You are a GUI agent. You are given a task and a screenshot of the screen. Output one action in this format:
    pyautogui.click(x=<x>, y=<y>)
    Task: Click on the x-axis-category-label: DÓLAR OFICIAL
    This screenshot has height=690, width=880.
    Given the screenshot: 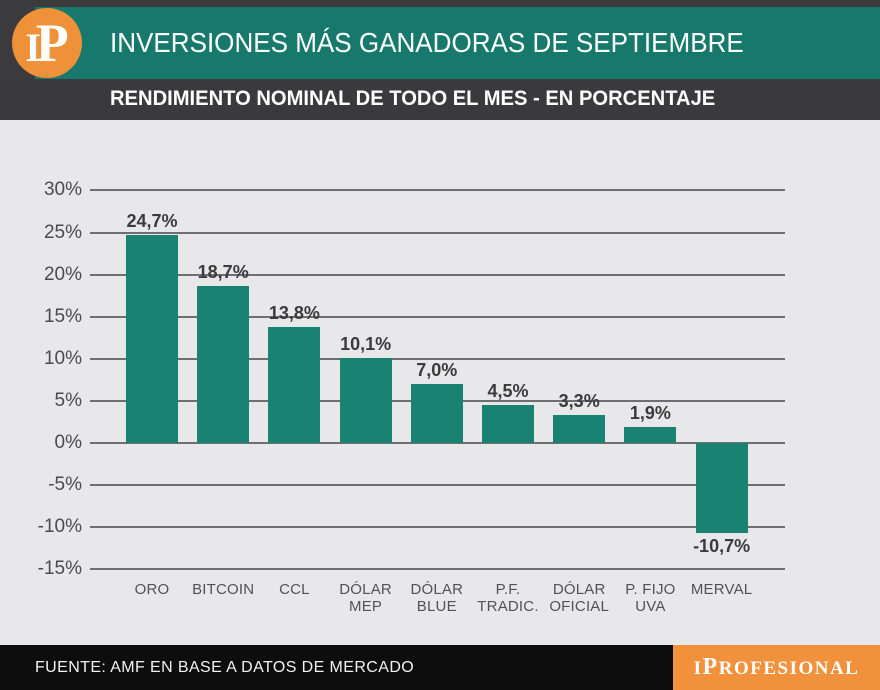 What is the action you would take?
    pyautogui.click(x=579, y=598)
    